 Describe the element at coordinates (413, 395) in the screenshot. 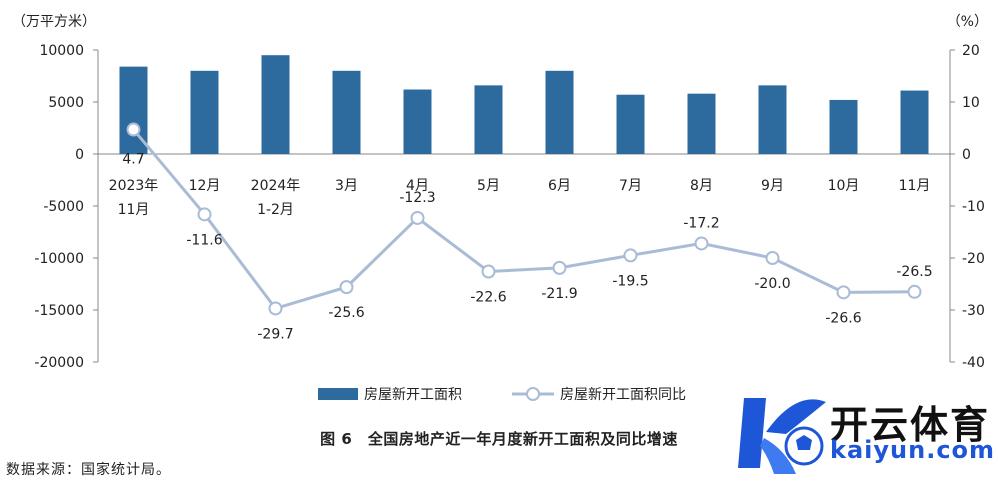

I see `legend-label-bar: 房屋新开工面积` at that location.